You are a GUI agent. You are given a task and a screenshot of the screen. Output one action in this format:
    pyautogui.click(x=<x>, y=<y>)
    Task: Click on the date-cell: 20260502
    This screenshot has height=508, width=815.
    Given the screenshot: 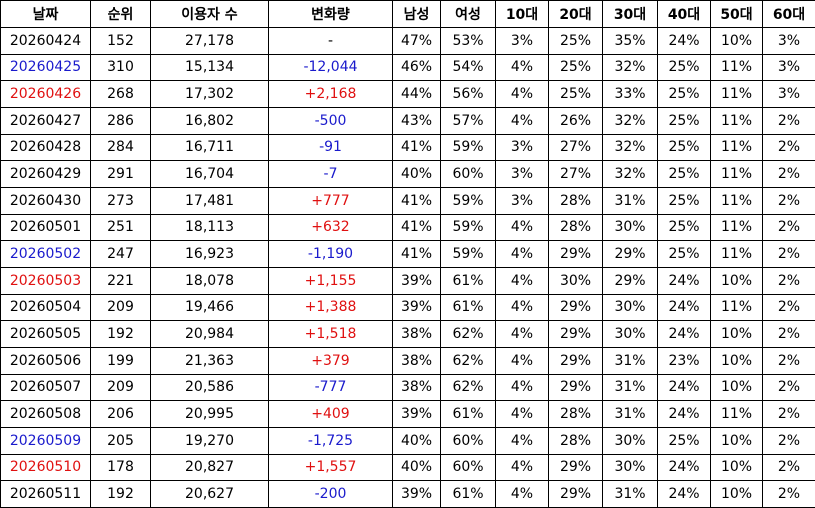 What is the action you would take?
    pyautogui.click(x=45, y=254)
    